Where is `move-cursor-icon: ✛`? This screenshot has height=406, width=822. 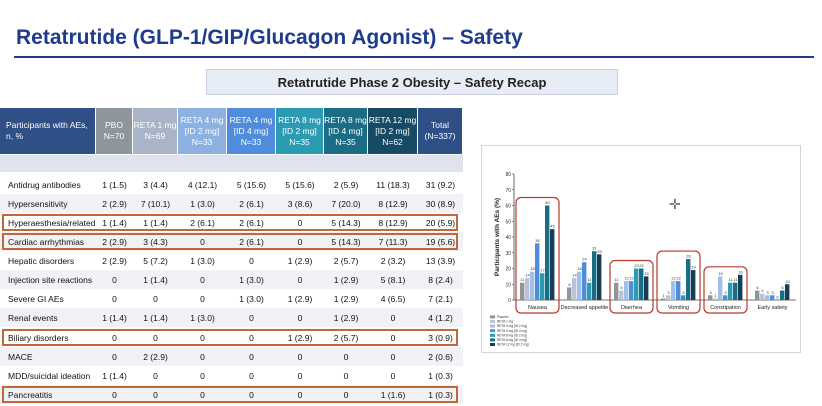 move-cursor-icon: ✛ is located at coordinates (675, 204).